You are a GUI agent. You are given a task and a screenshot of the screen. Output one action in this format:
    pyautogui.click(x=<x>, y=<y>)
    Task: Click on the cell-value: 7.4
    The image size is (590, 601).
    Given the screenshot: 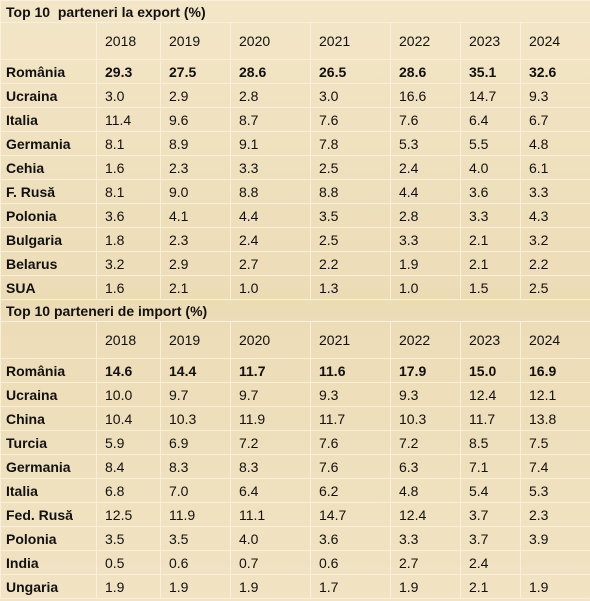 What is the action you would take?
    pyautogui.click(x=554, y=466)
    